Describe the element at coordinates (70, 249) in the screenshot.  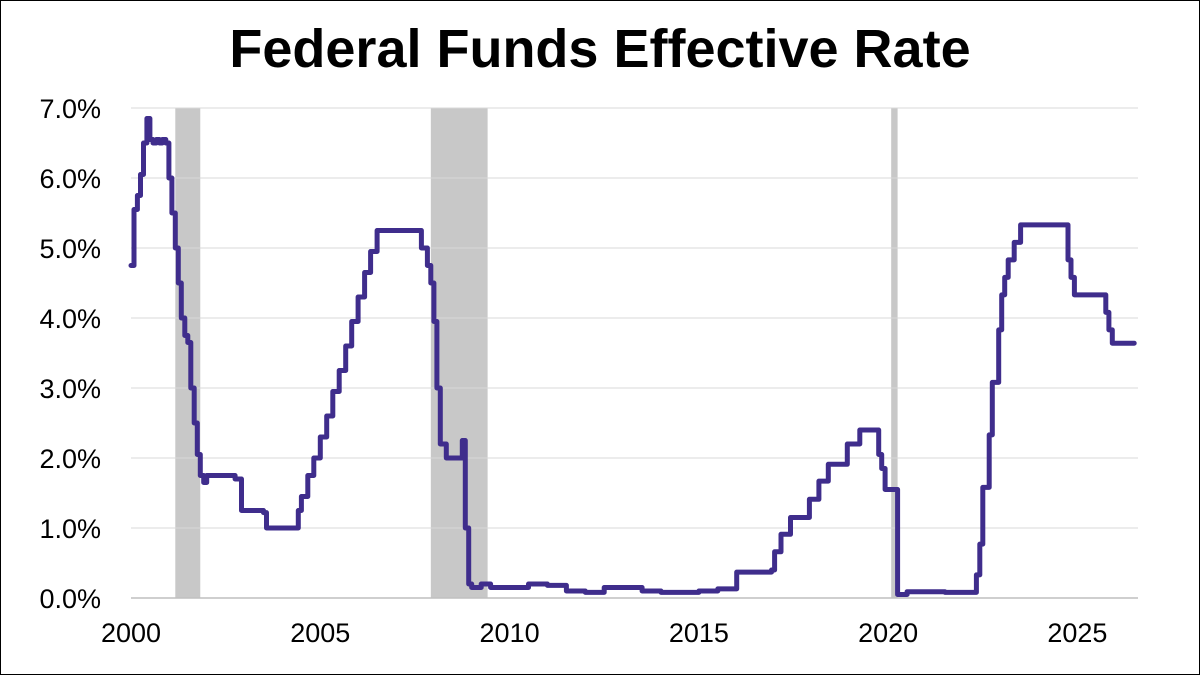
I see `y-tick-label: 5.0%` at that location.